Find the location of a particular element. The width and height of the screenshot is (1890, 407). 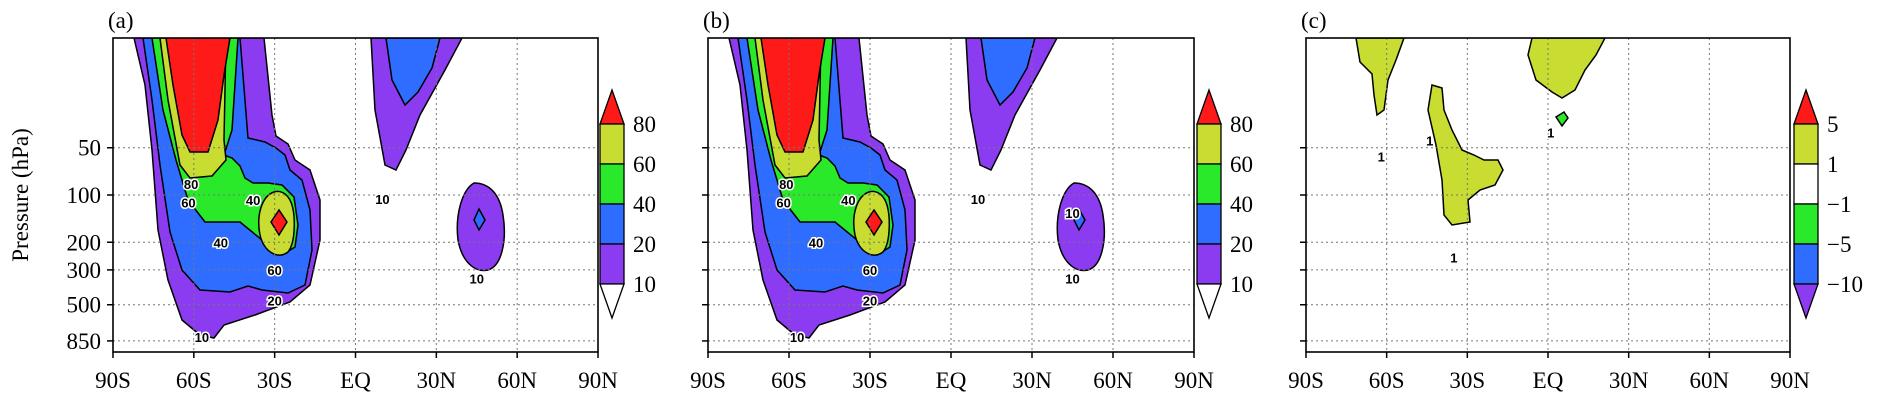

y-tick-label: 50 is located at coordinates (89, 148).